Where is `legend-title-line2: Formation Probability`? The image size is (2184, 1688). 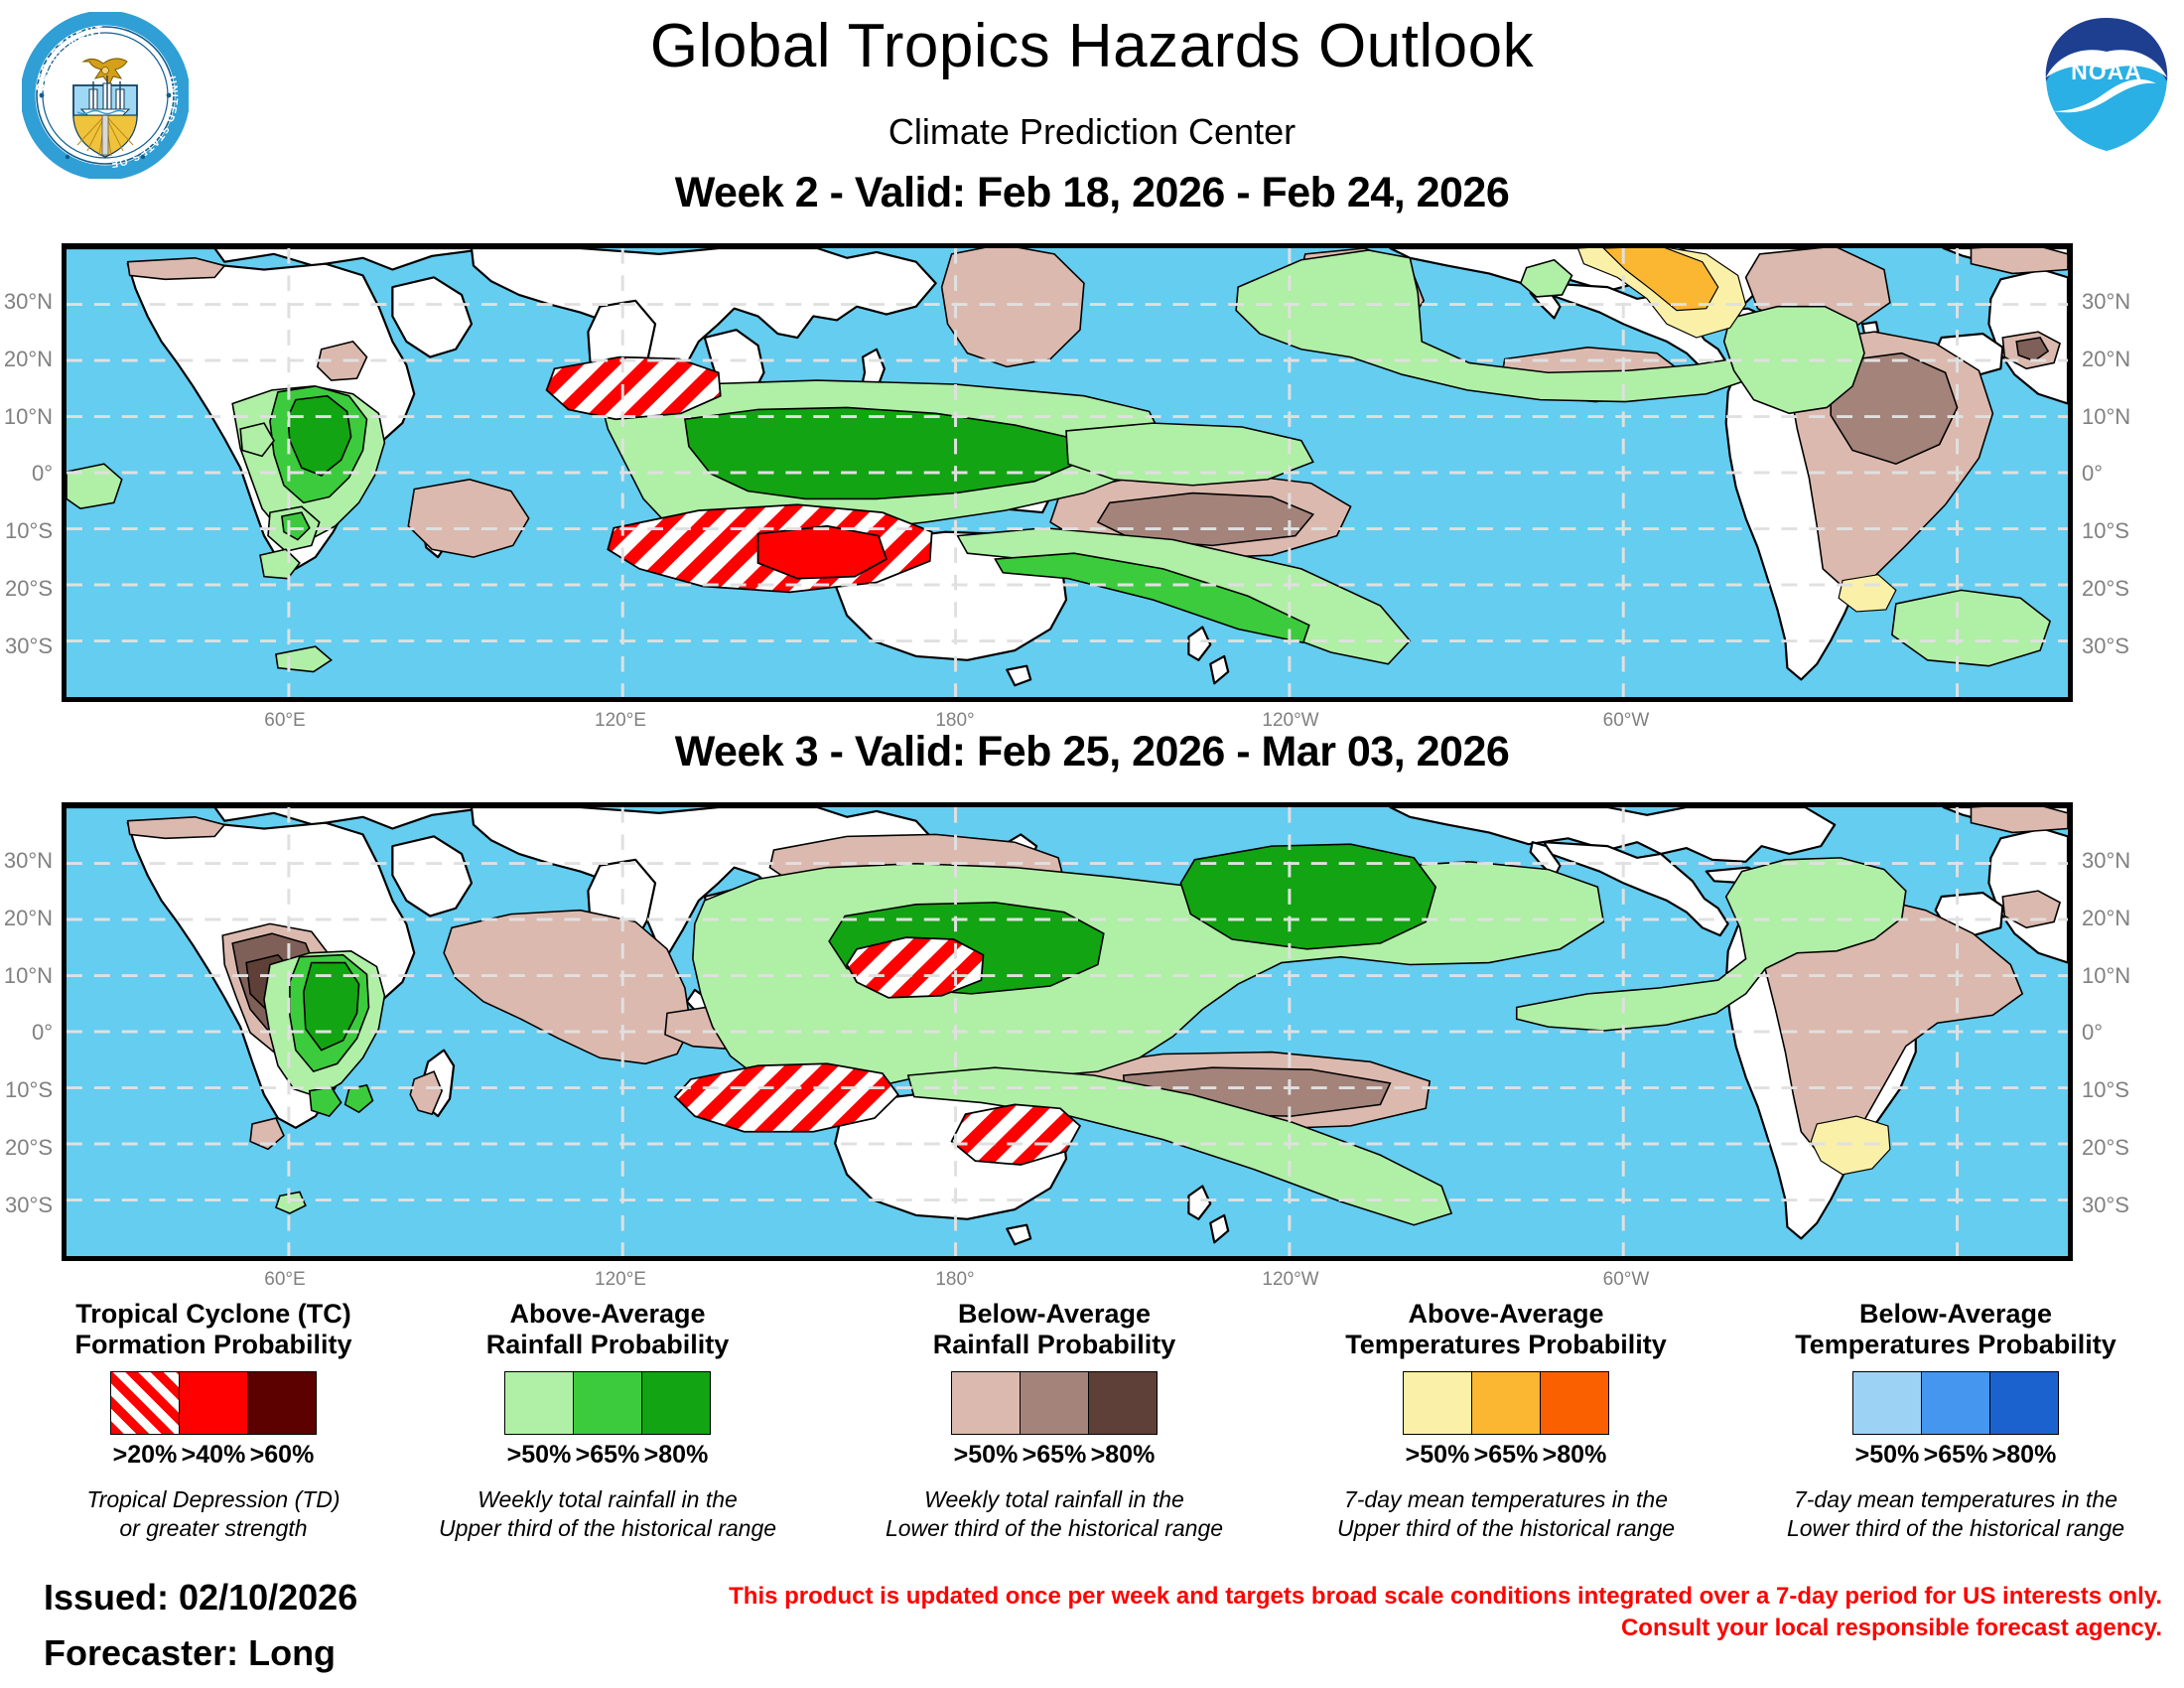
legend-title-line2: Formation Probability is located at coordinates (213, 1345).